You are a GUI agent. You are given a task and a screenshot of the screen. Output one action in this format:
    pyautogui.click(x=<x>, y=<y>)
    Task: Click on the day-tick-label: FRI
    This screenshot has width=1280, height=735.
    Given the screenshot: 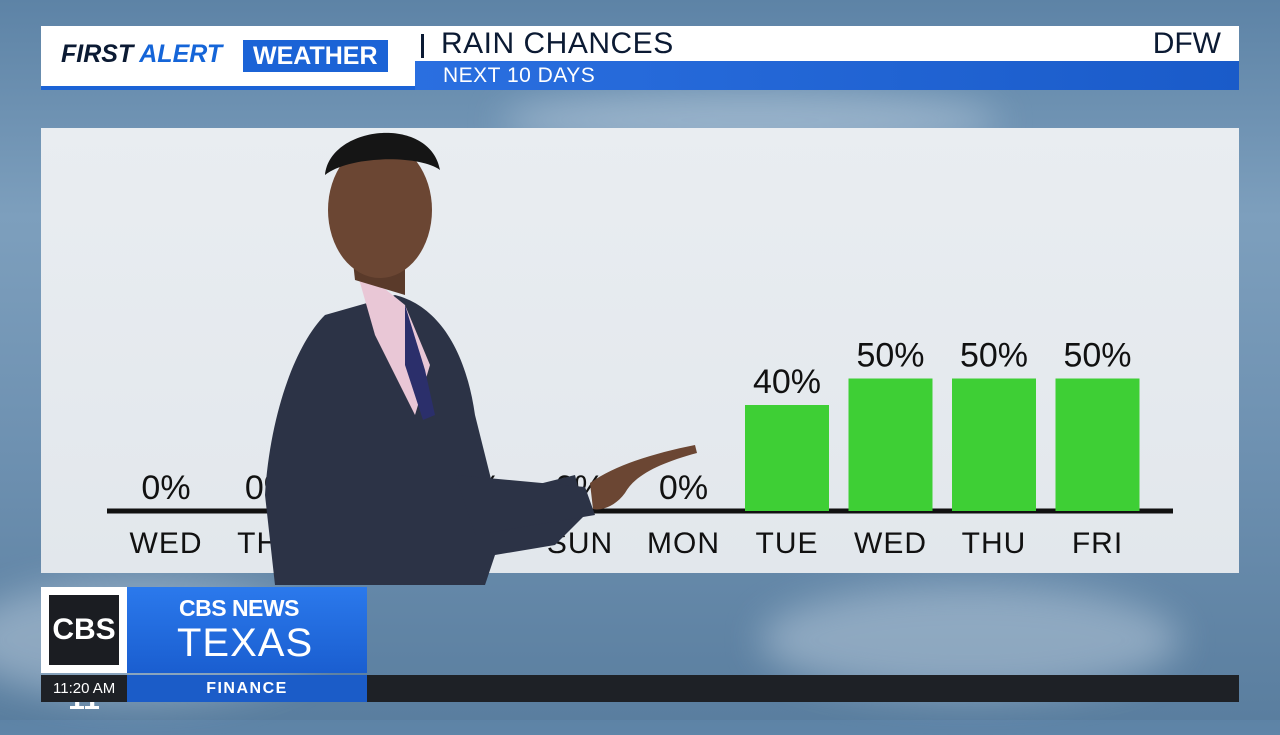 What is the action you would take?
    pyautogui.click(x=1097, y=543)
    